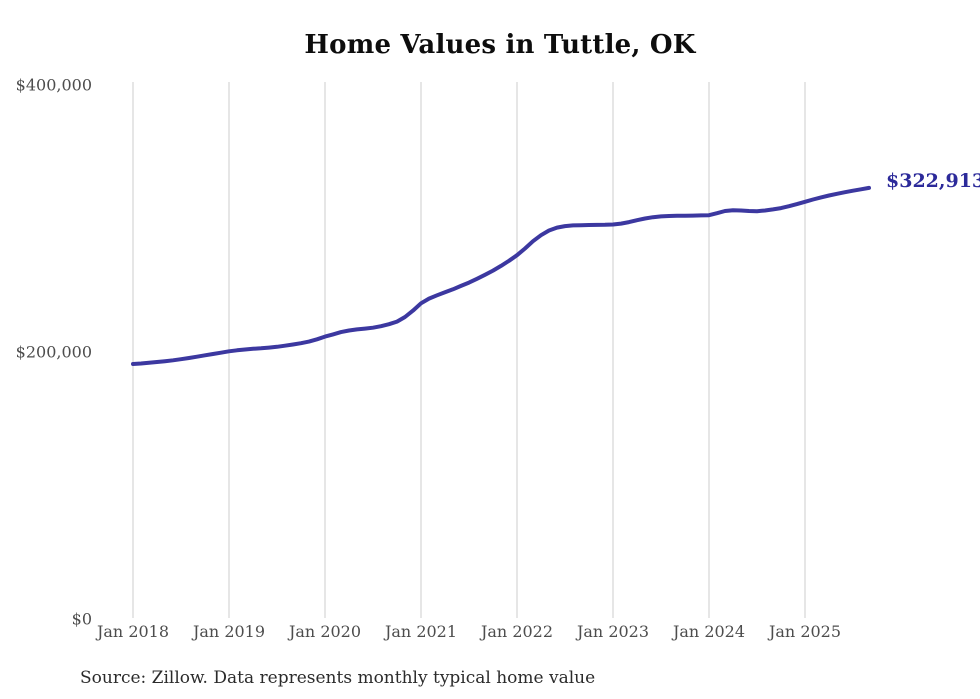 This screenshot has height=699, width=980. What do you see at coordinates (613, 631) in the screenshot?
I see `x-axis-tick-label: Jan 2023` at bounding box center [613, 631].